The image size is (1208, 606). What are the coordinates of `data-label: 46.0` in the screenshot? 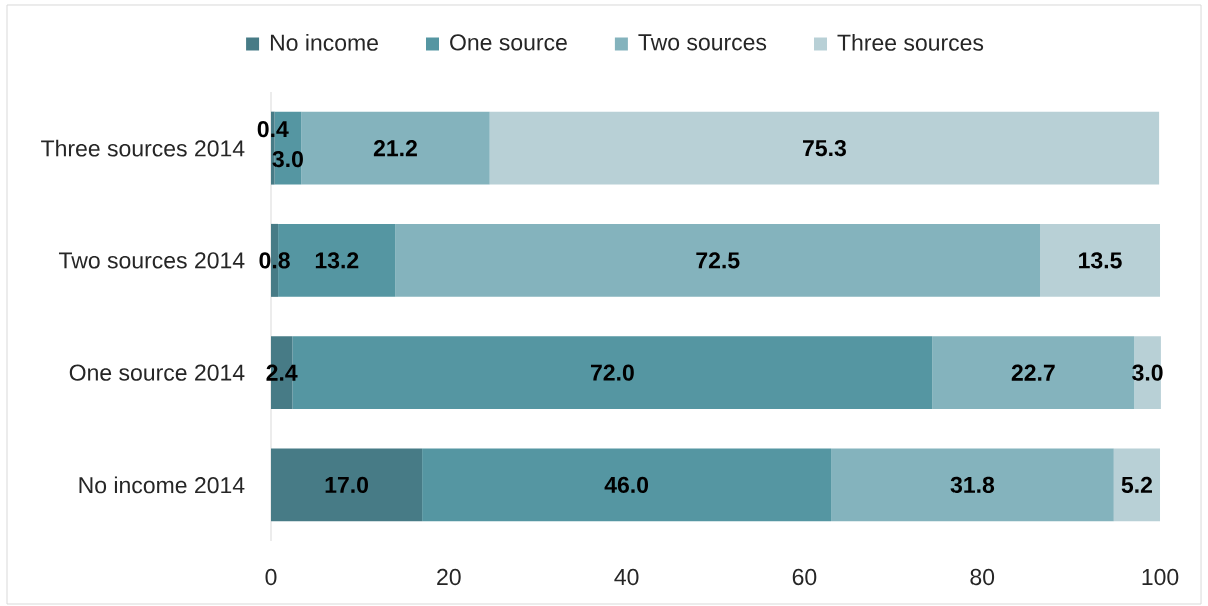 It's located at (626, 485).